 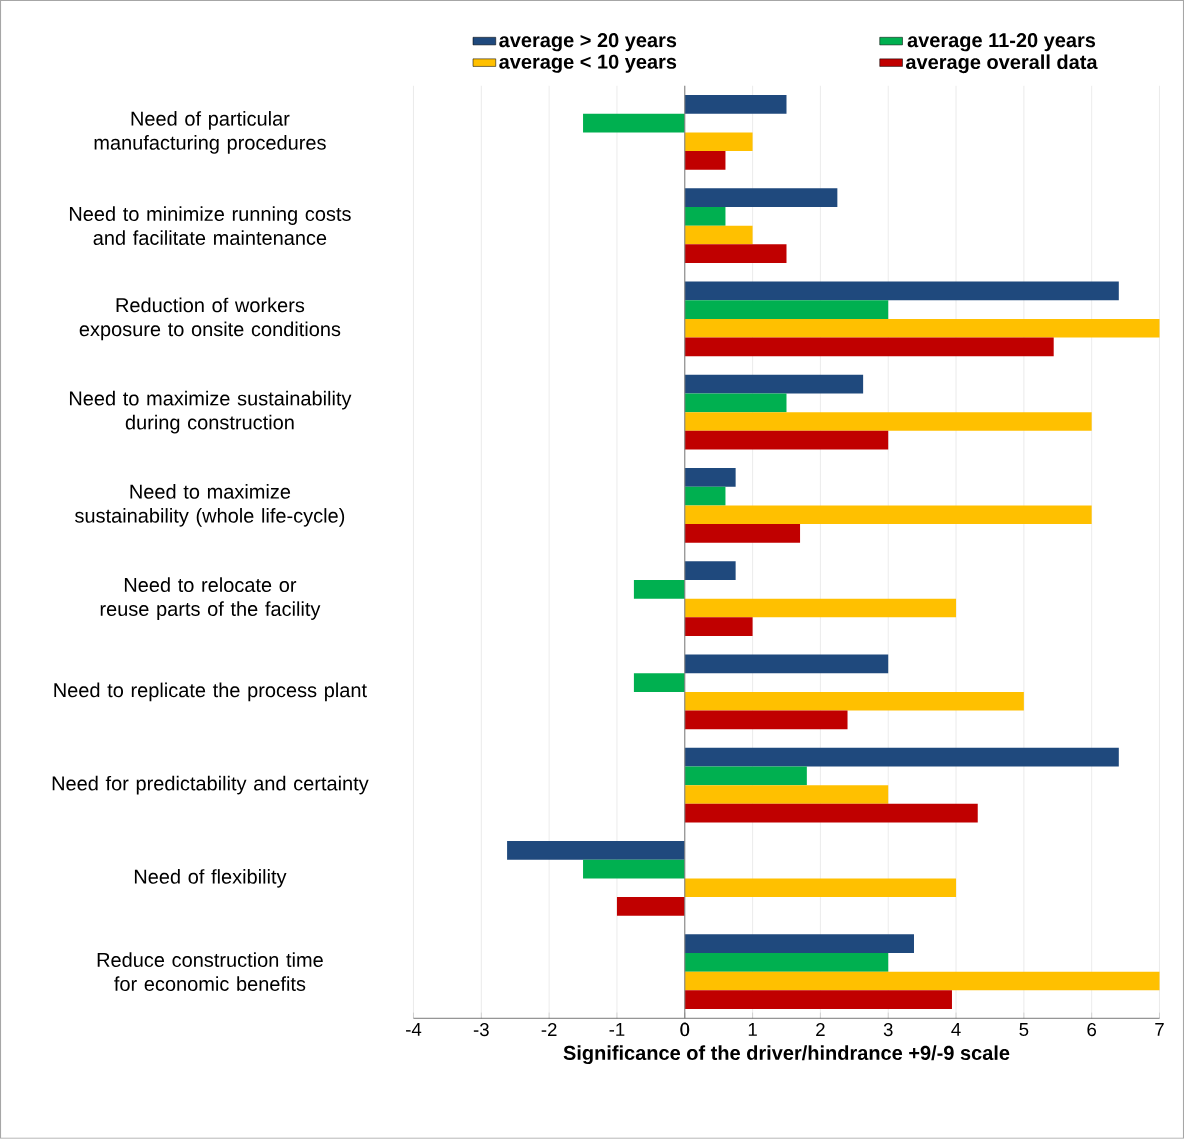 What do you see at coordinates (786, 1055) in the screenshot?
I see `x-axis-title: Significance of the driver/hindrance +9/-9 scale` at bounding box center [786, 1055].